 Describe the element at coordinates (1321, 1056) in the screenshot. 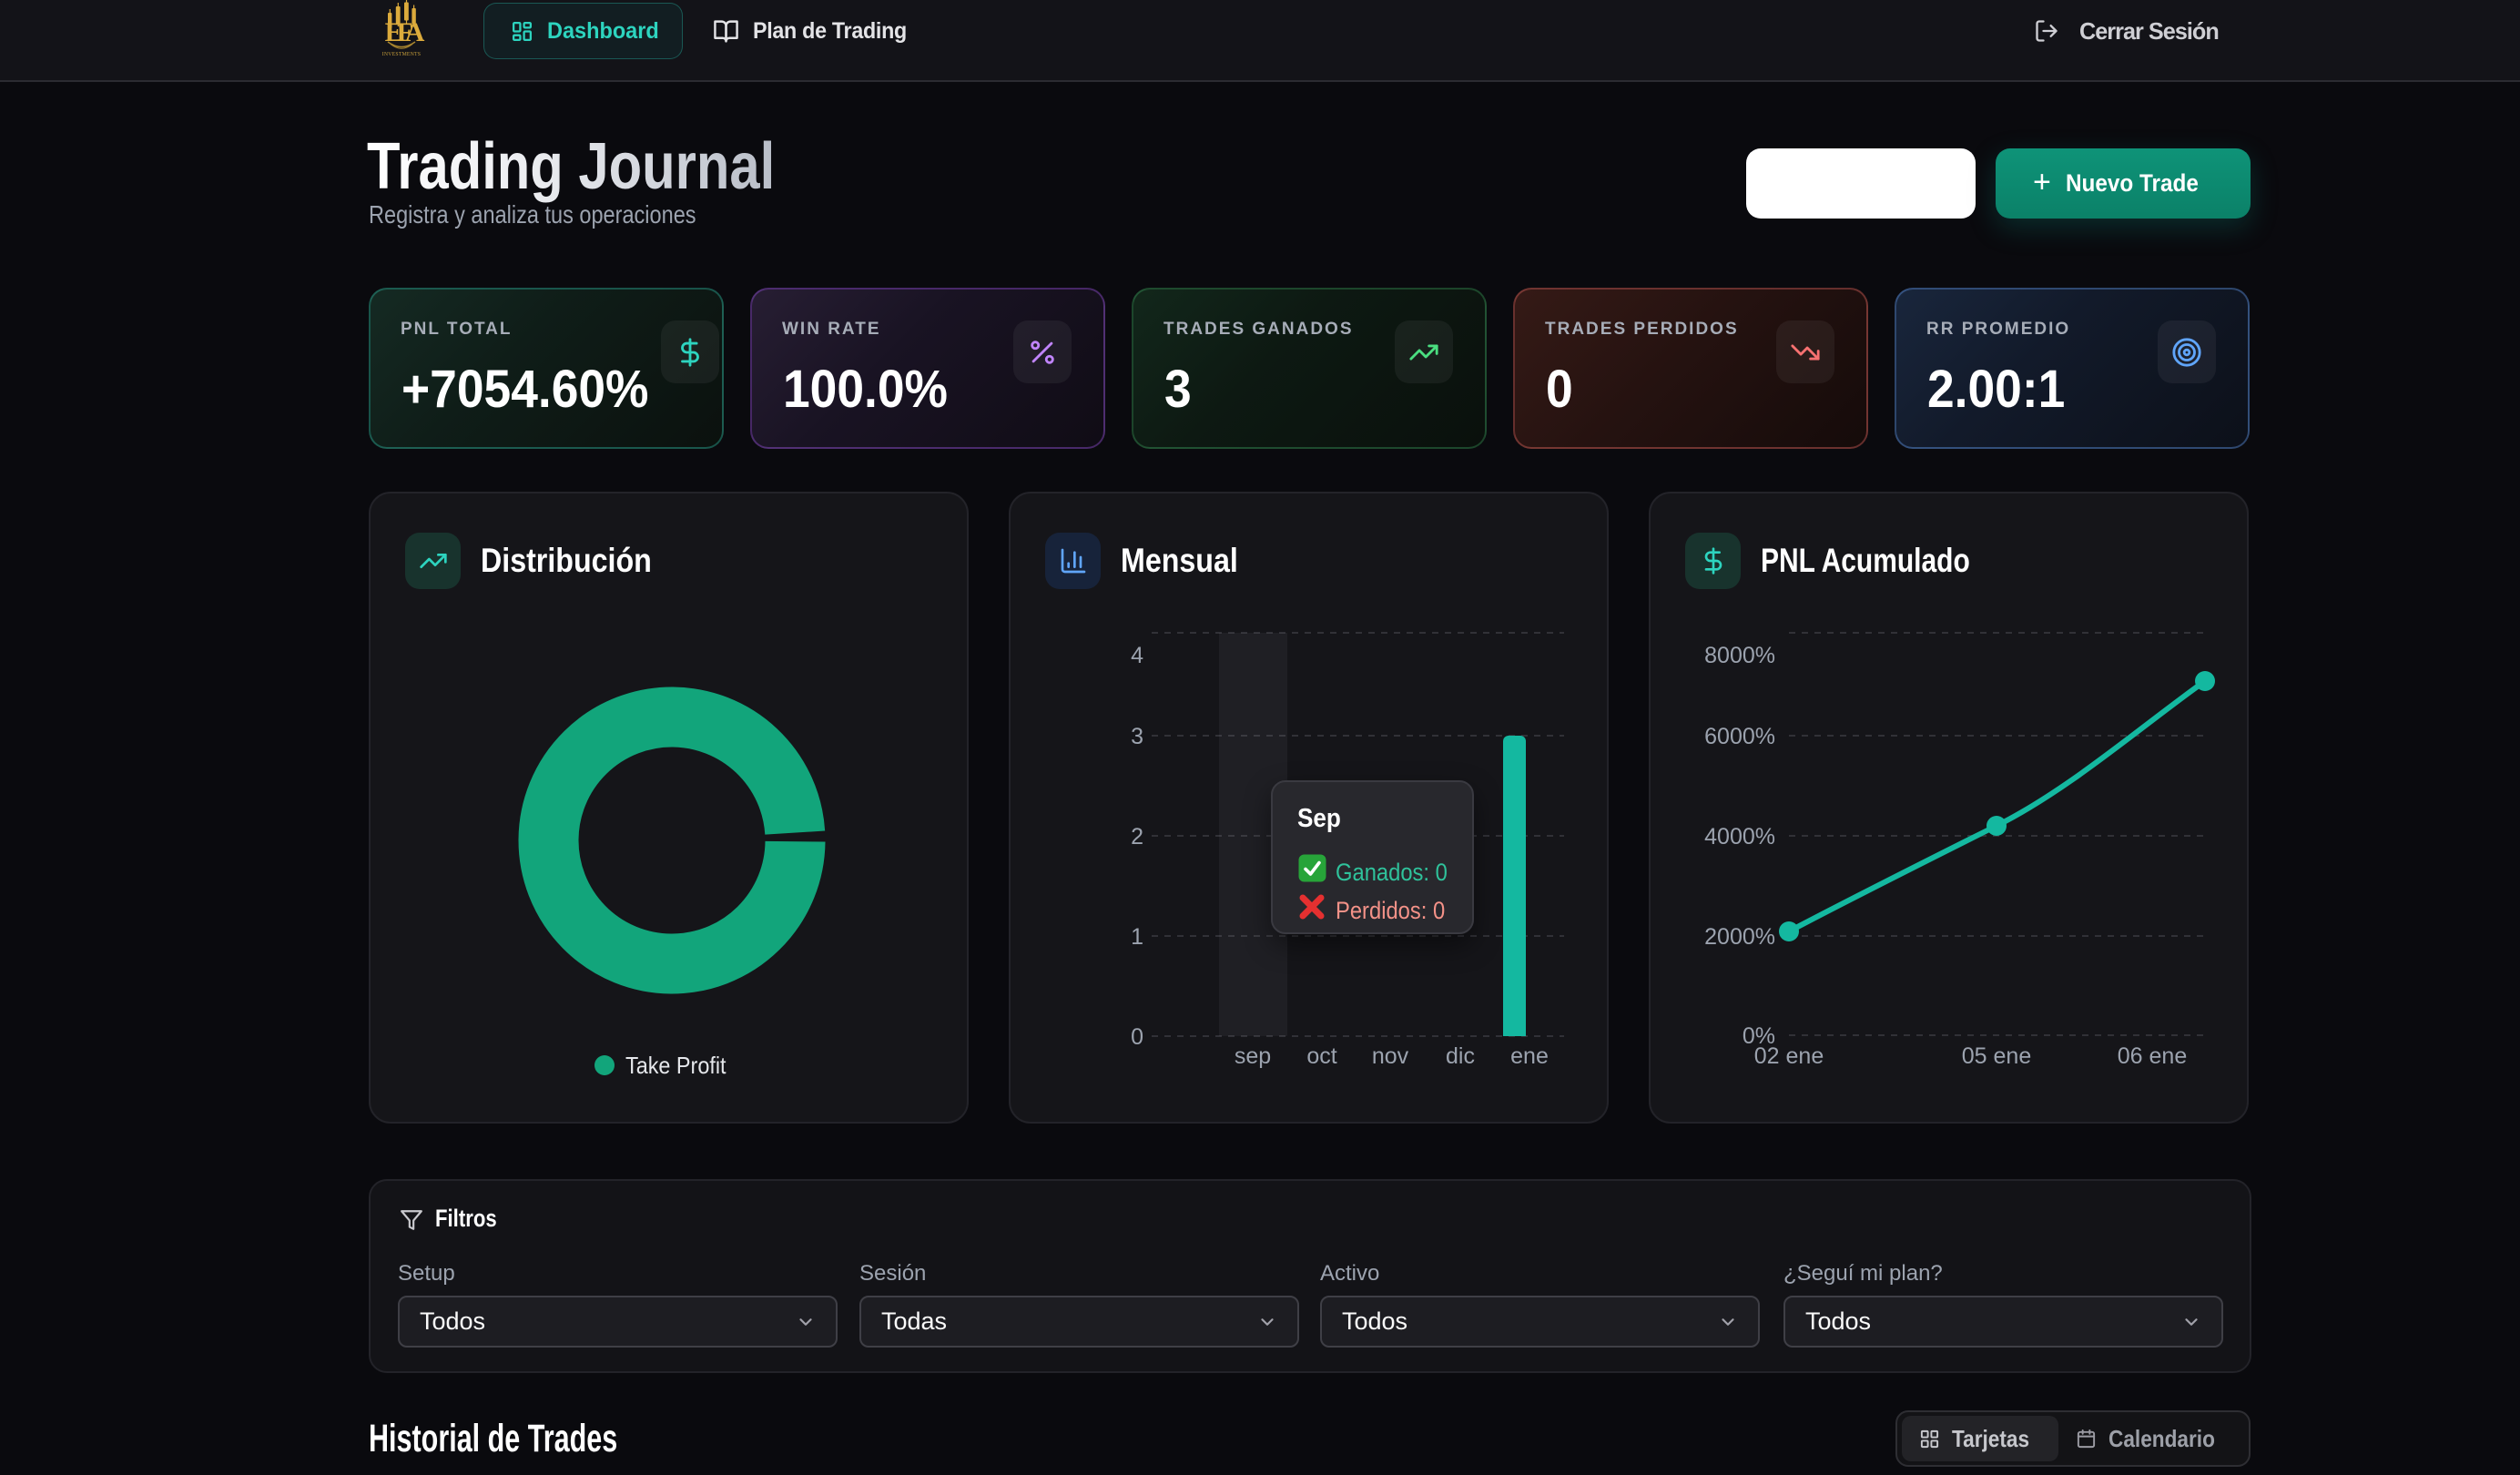

I see `svg-text: oct` at that location.